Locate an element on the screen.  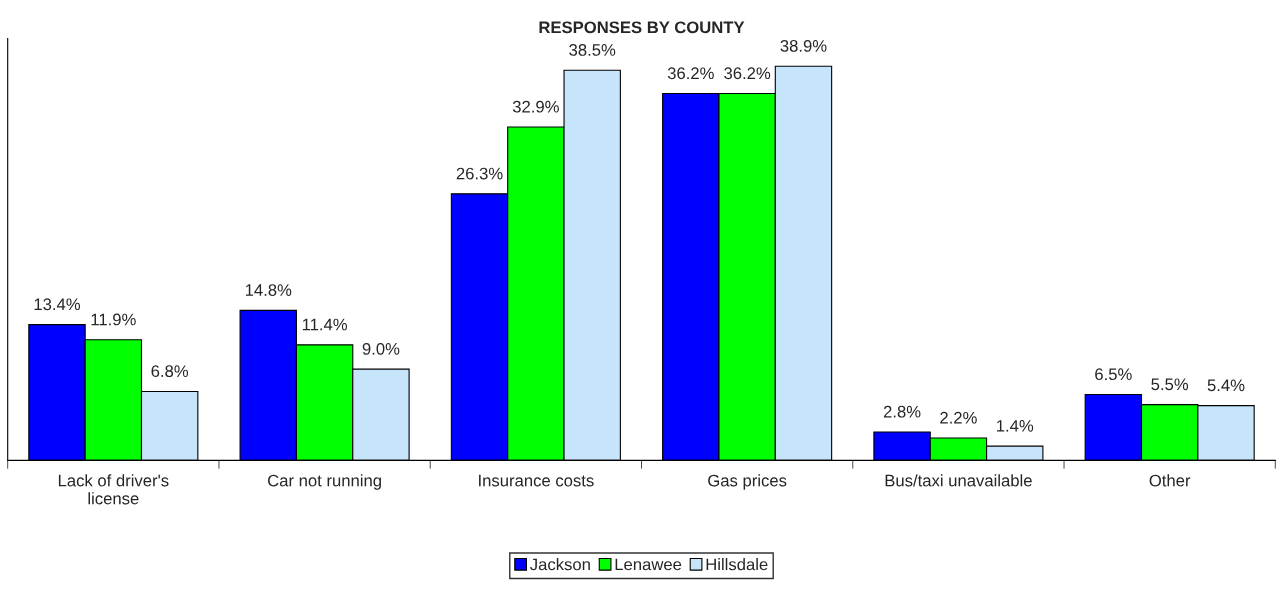
data-label: 1.4% is located at coordinates (1015, 426).